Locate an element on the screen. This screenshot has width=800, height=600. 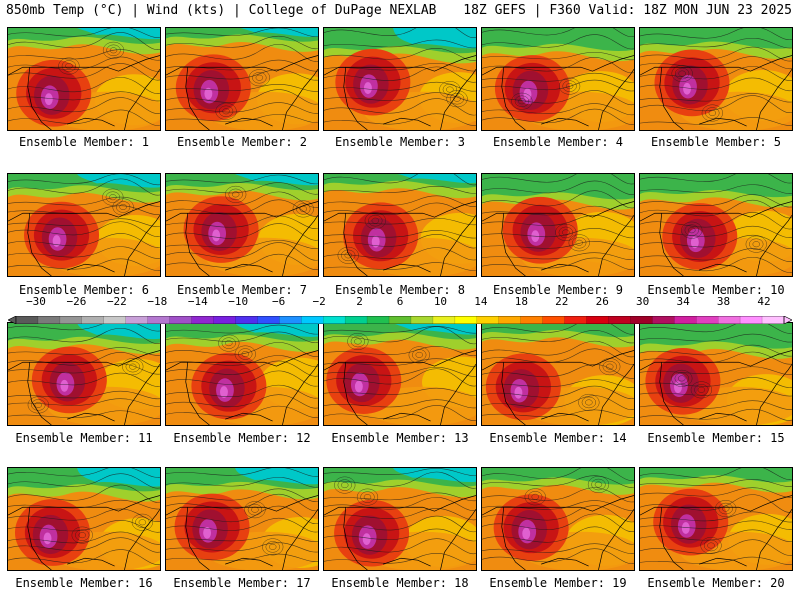
colorbar-tick-label: −14 is located at coordinates (197, 301).